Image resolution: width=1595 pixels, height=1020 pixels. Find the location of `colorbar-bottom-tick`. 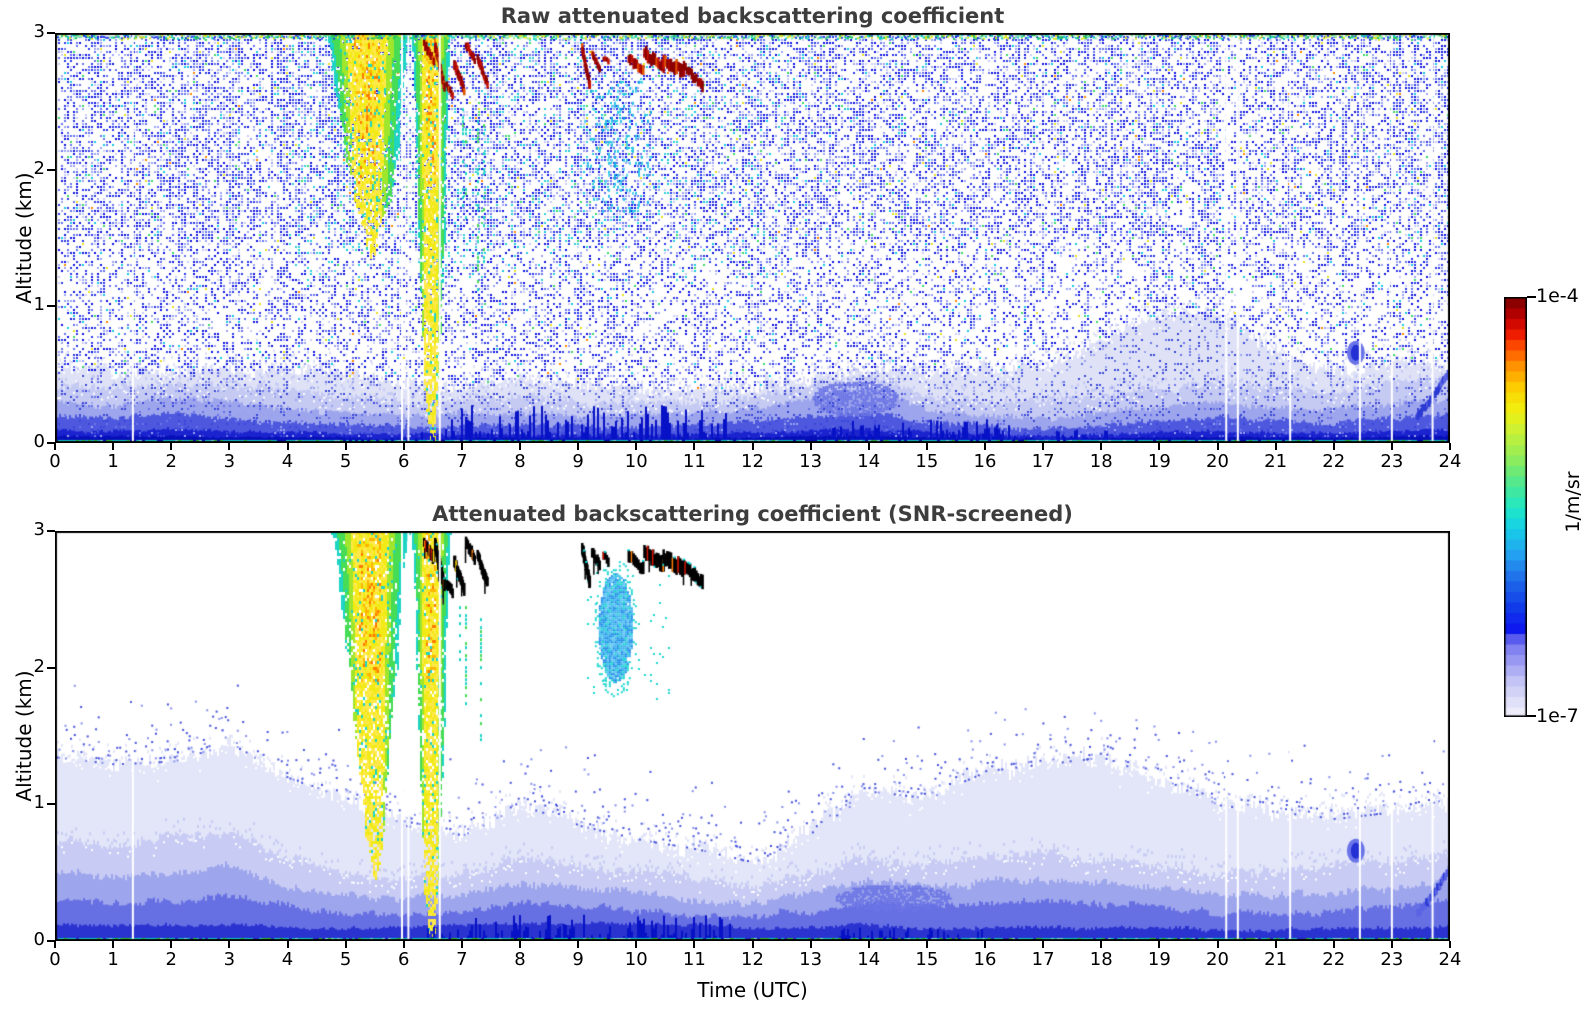

colorbar-bottom-tick is located at coordinates (1531, 716).